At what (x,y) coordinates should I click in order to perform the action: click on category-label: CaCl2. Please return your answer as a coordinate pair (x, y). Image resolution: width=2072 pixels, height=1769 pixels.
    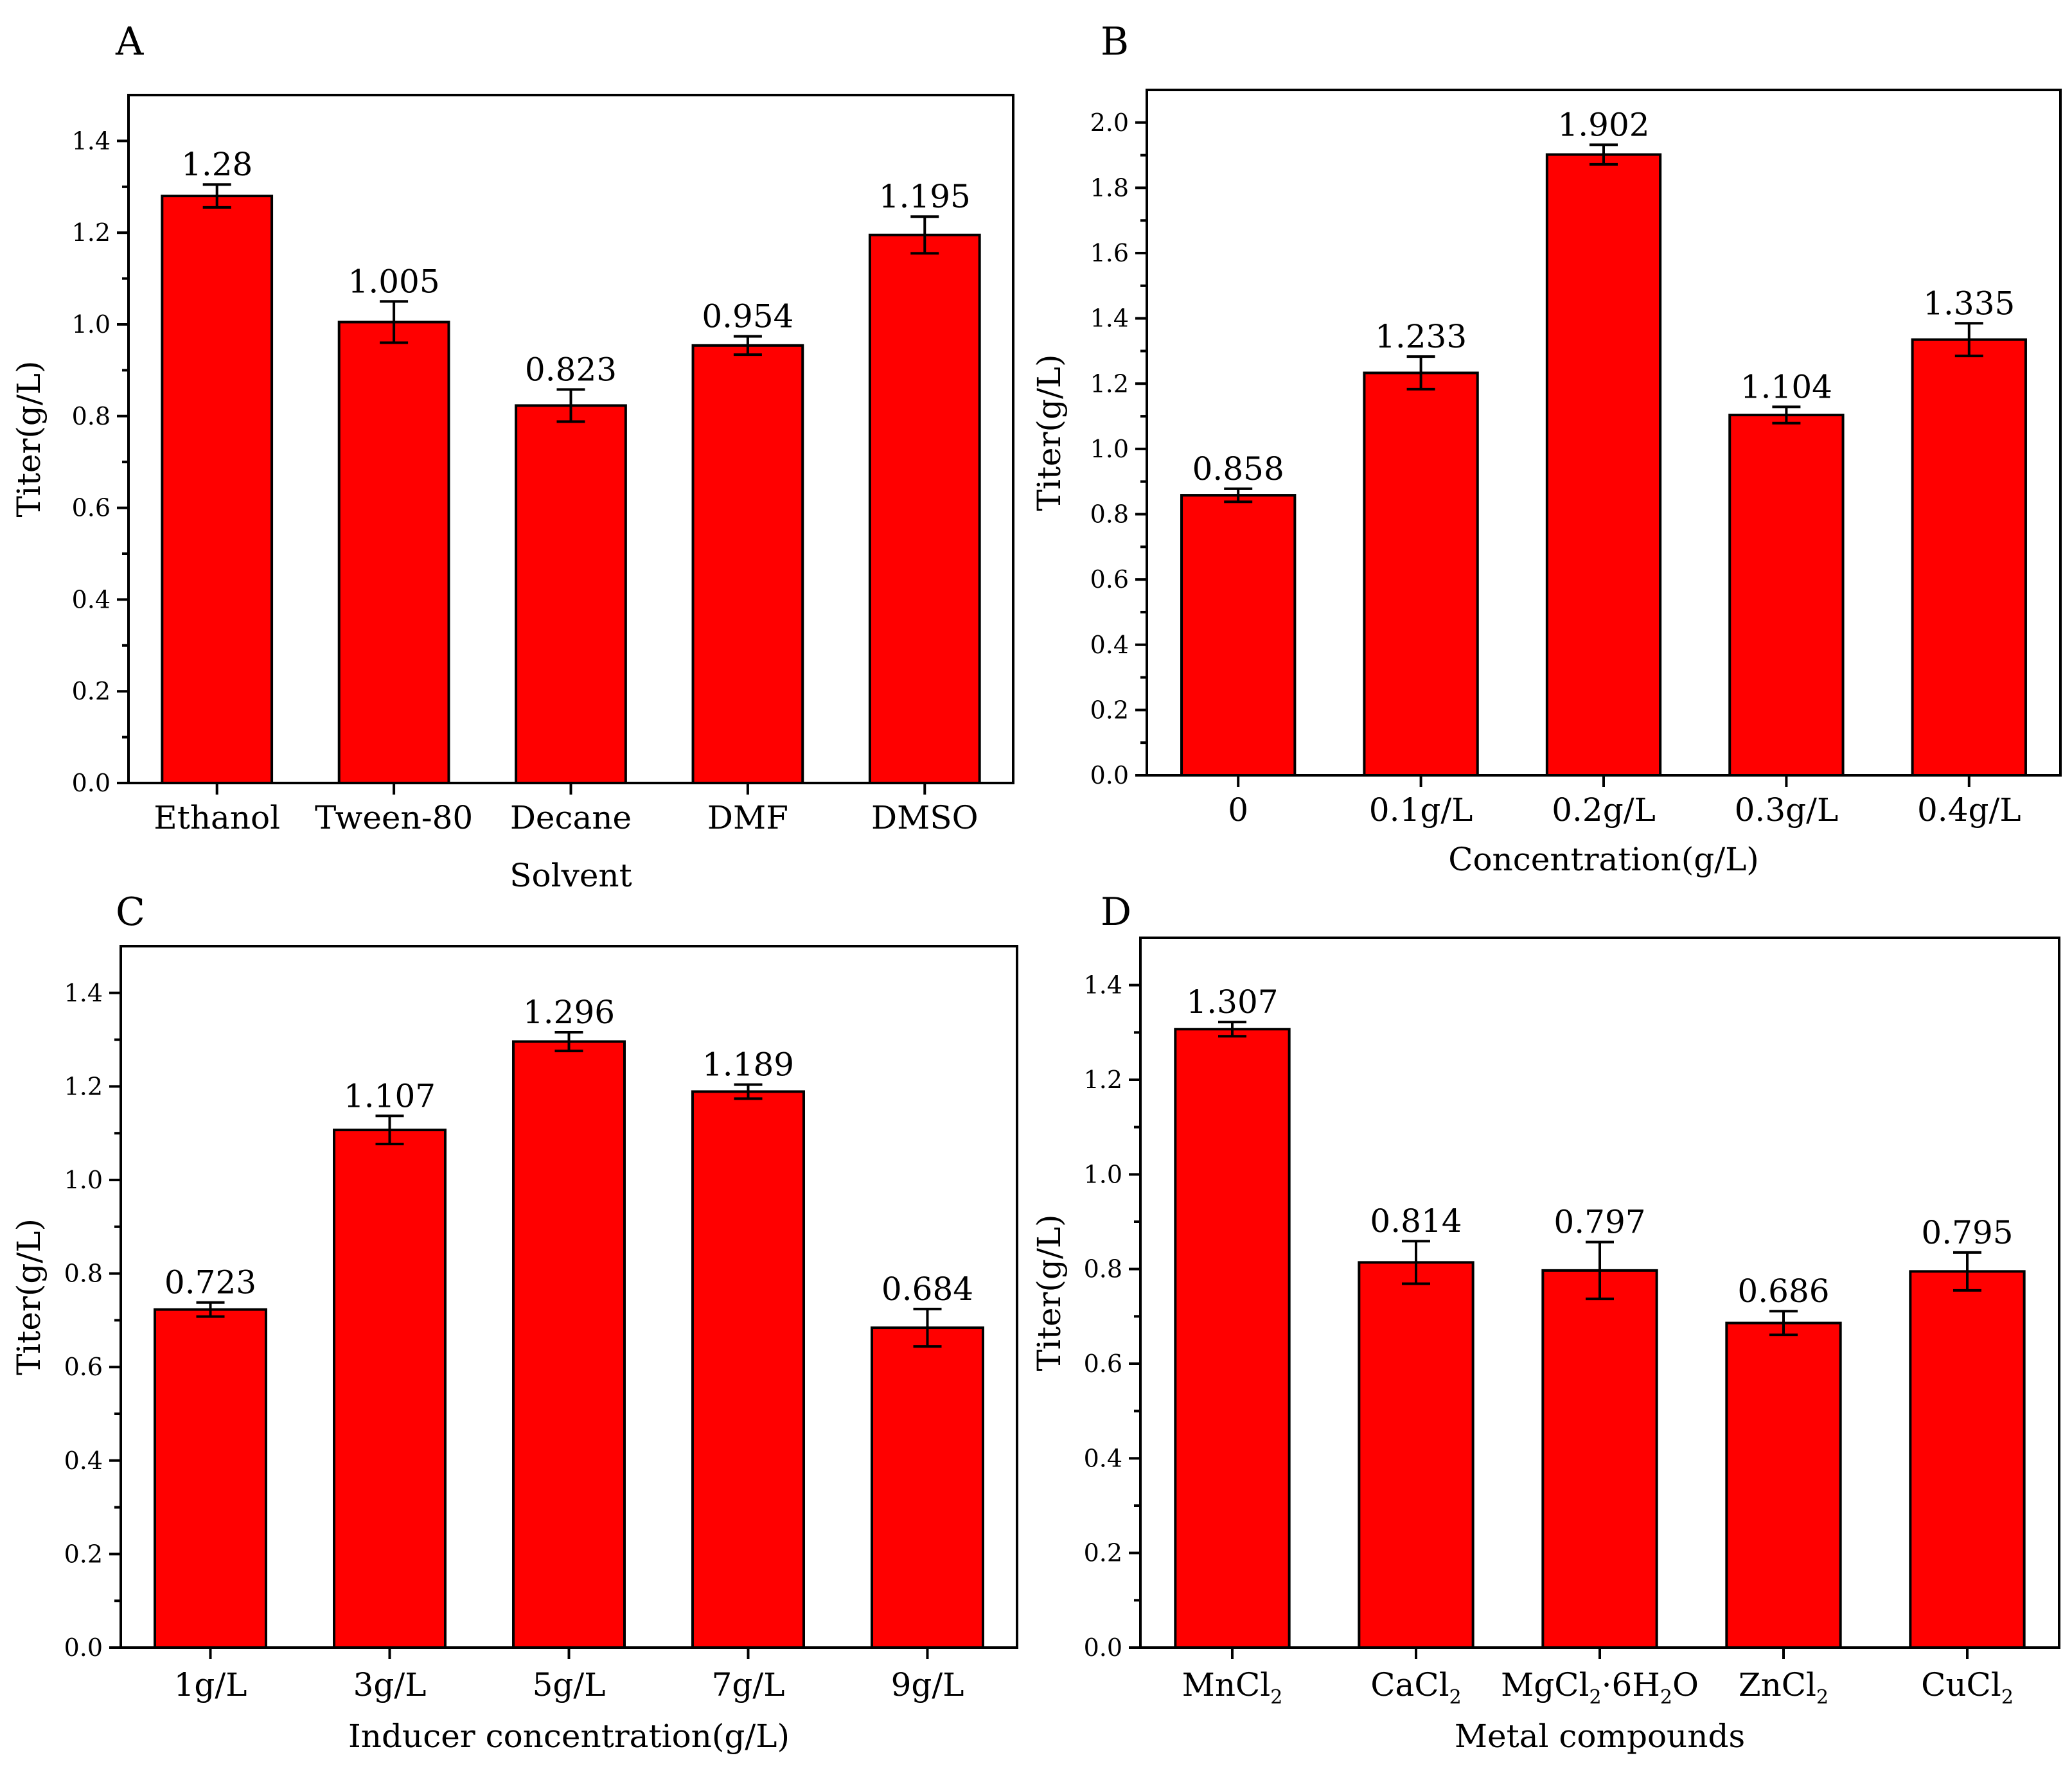
    Looking at the image, I should click on (1415, 1687).